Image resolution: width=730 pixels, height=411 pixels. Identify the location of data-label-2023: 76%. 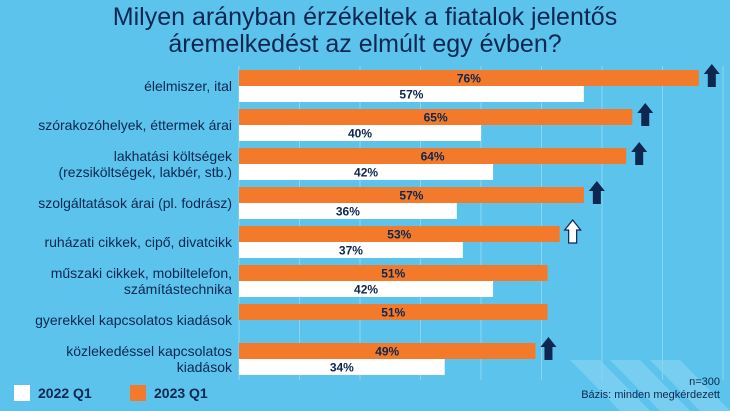
(469, 79).